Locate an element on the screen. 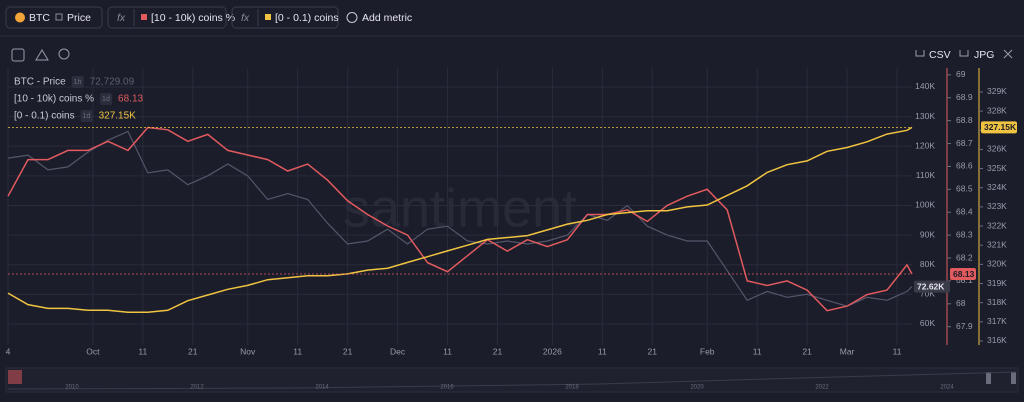 This screenshot has width=1024, height=402. csv-button: CSV is located at coordinates (940, 55).